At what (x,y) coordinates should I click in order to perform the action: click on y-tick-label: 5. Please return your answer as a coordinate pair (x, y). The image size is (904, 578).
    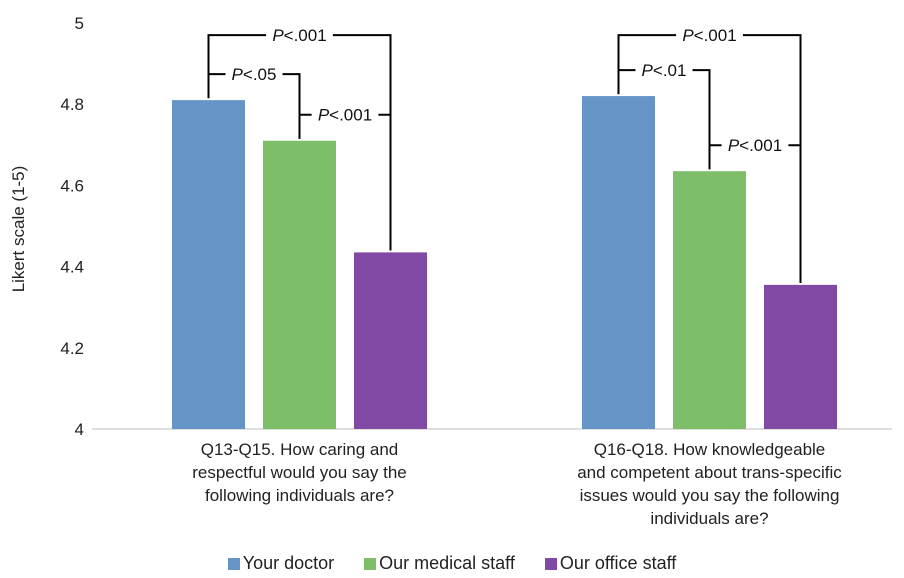
    Looking at the image, I should click on (79, 23).